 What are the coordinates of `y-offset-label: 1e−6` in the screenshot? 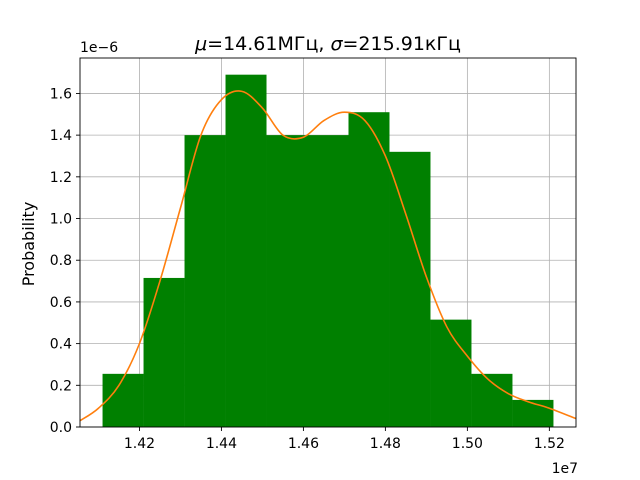 It's located at (99, 48).